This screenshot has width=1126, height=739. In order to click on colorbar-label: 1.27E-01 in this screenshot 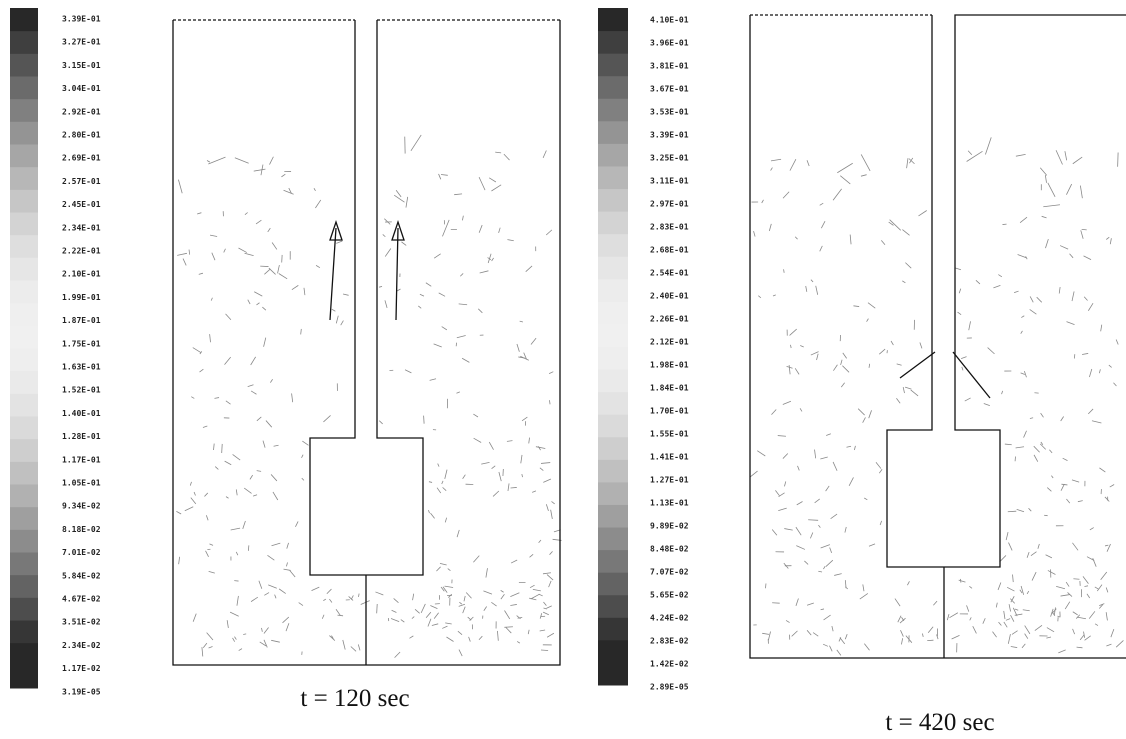, I will do `click(669, 480)`.